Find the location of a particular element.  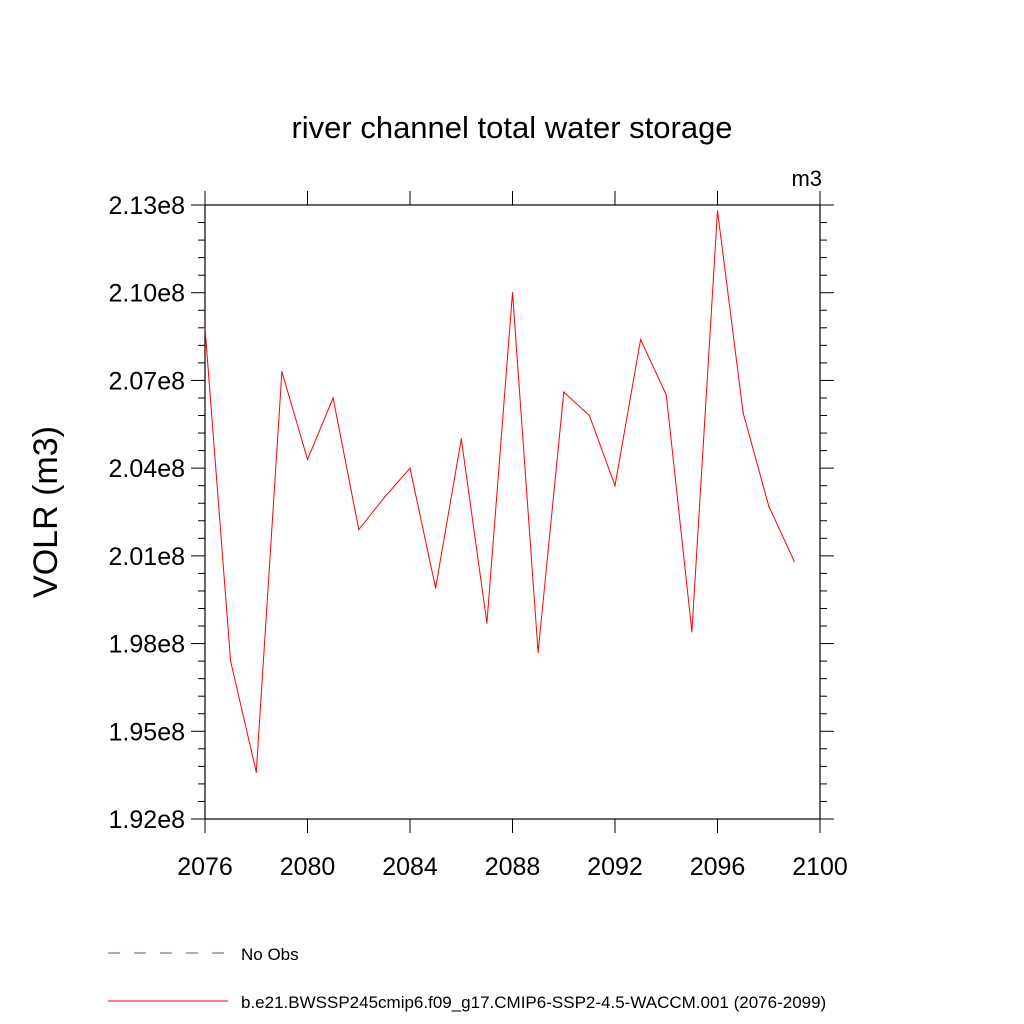

y-tick-label: 2.07e8 is located at coordinates (147, 381).